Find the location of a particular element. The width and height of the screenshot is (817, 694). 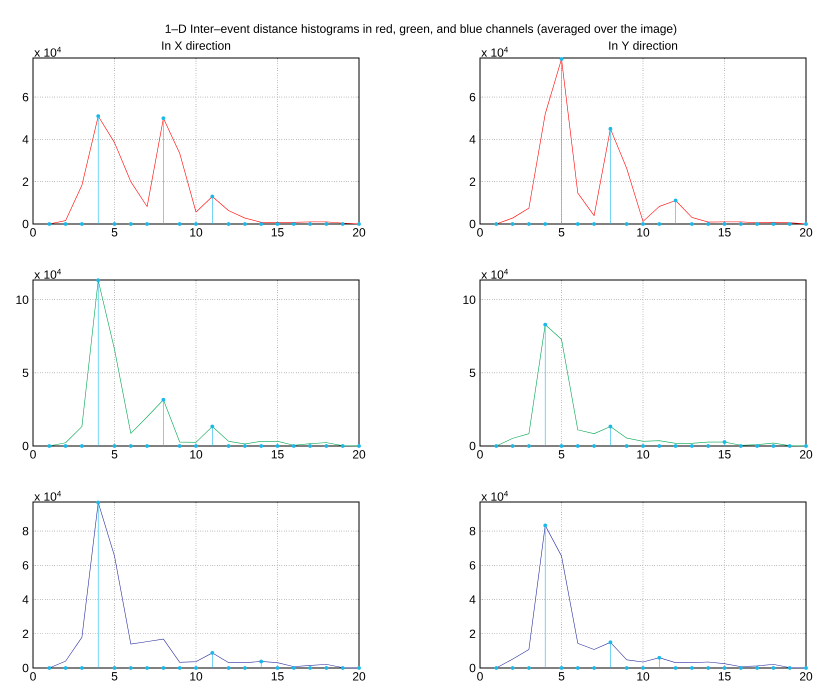

y-tick-label: 2 is located at coordinates (473, 634).